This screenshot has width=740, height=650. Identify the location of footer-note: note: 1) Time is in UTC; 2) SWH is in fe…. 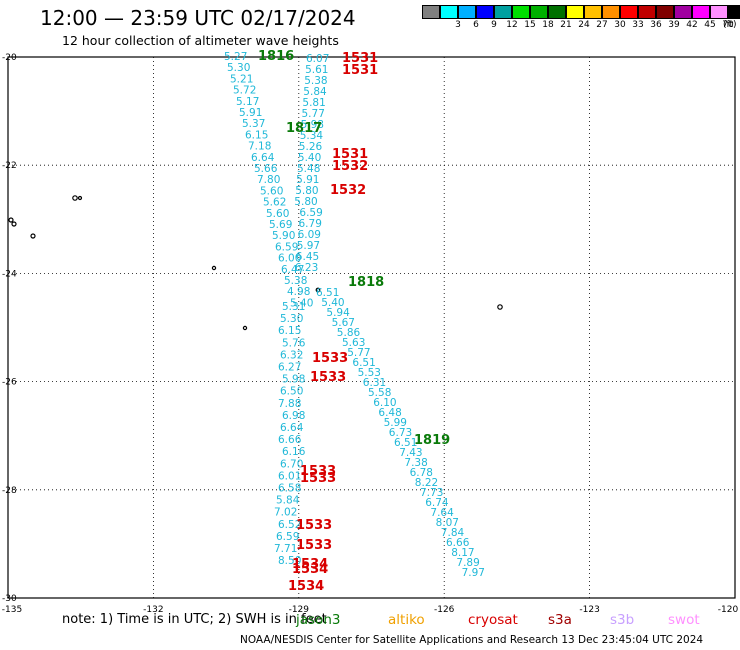
(194, 619).